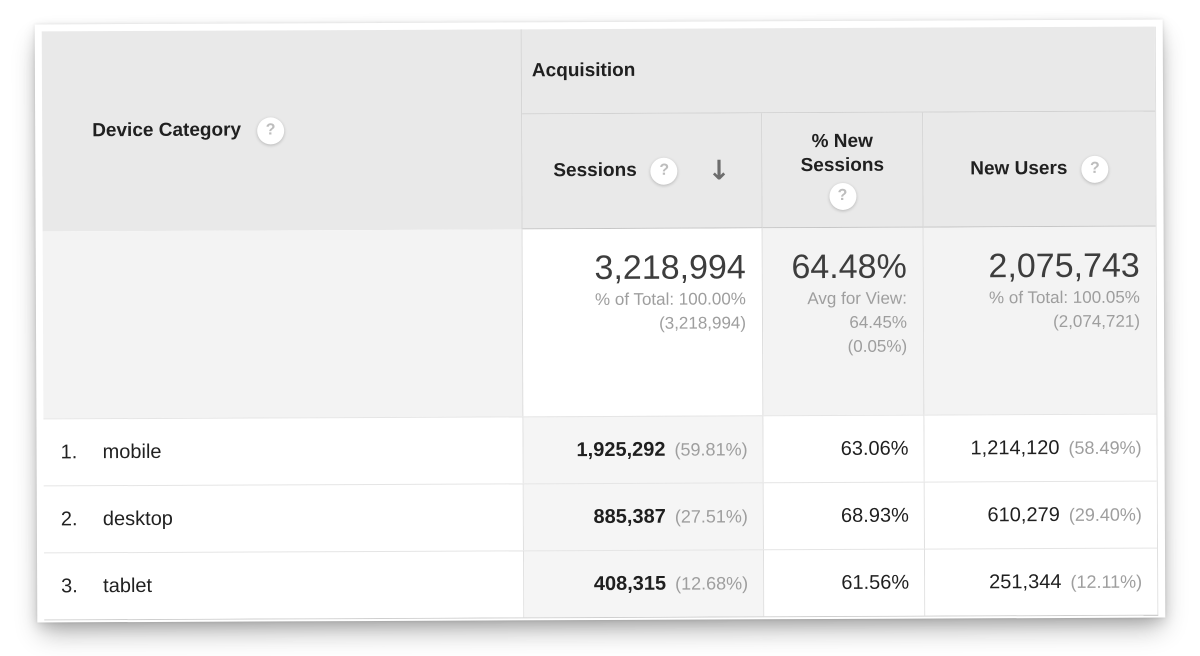 Image resolution: width=1200 pixels, height=656 pixels. Describe the element at coordinates (283, 324) in the screenshot. I see `summary-device-cell` at that location.